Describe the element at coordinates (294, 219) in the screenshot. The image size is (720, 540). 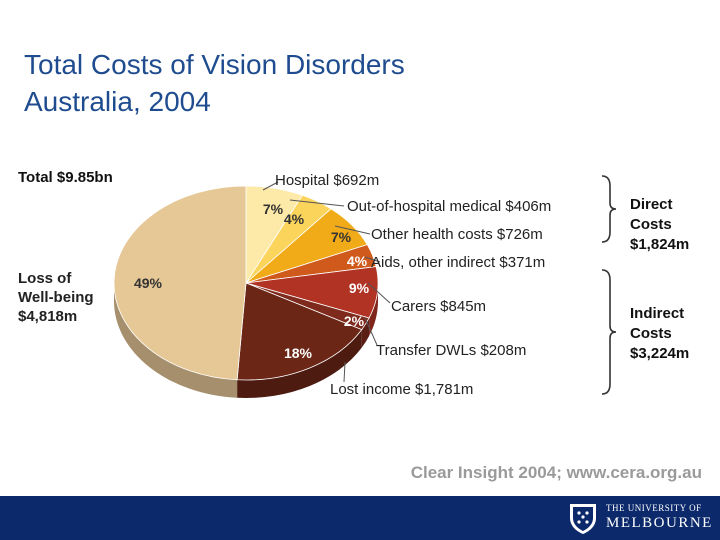
I see `slice-percent-1: 4%` at that location.